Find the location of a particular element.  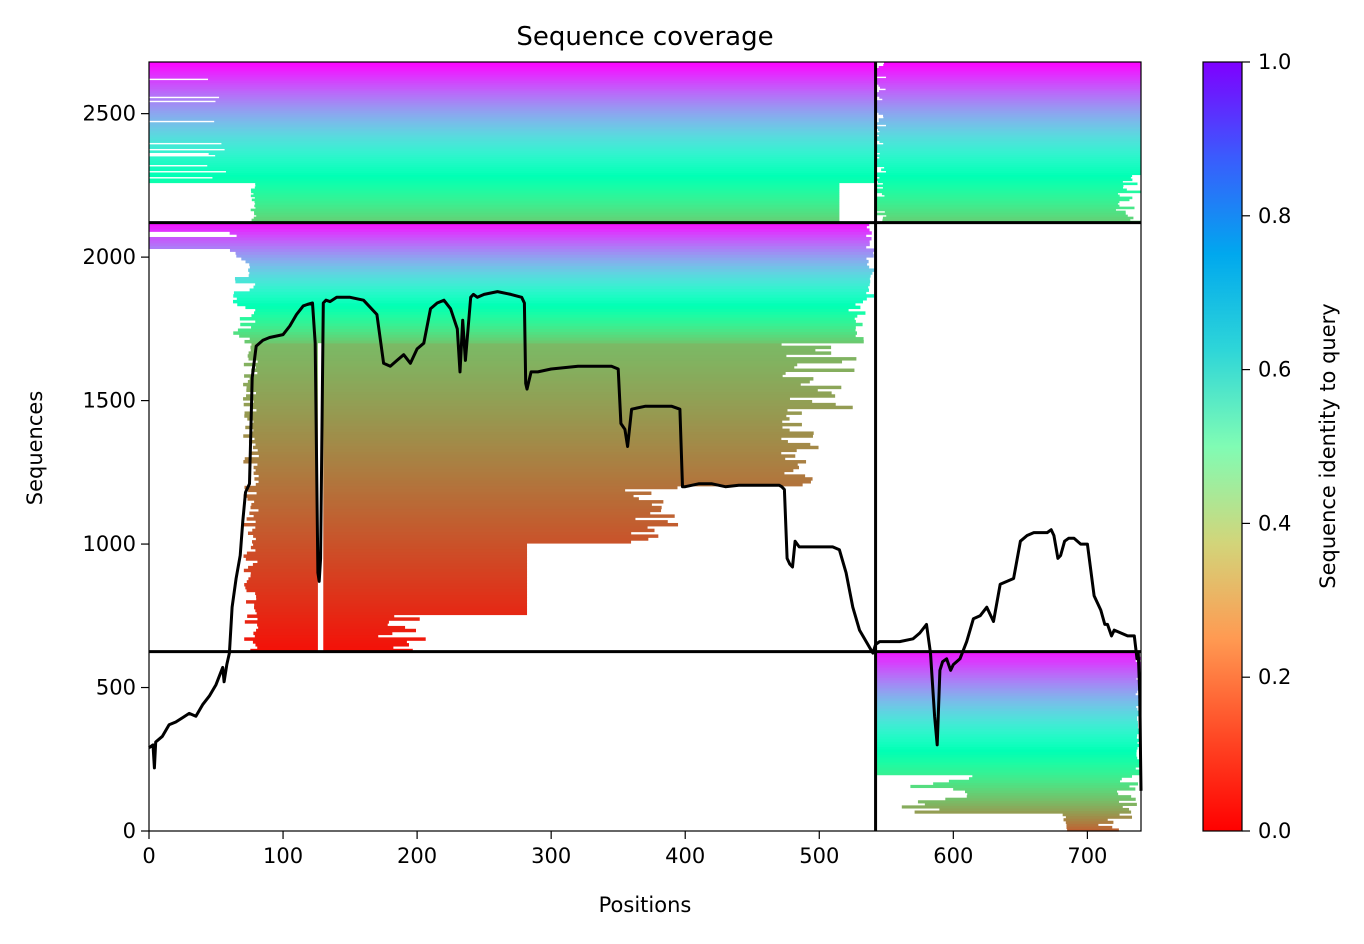

x-tick-label: 100 is located at coordinates (283, 856).